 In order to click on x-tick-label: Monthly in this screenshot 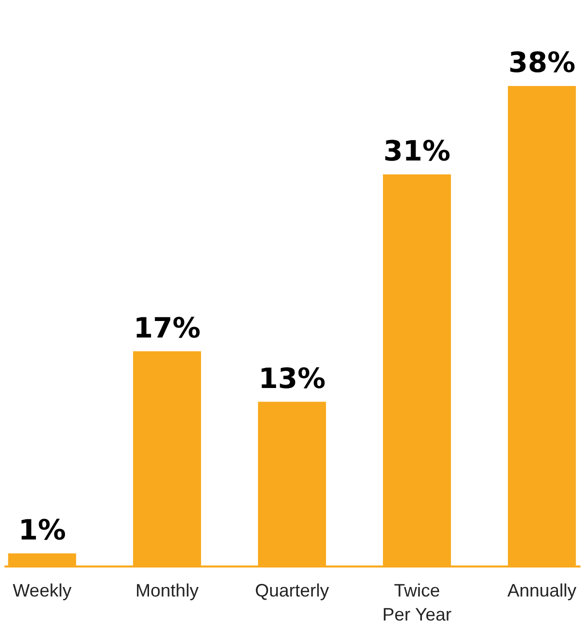, I will do `click(167, 590)`.